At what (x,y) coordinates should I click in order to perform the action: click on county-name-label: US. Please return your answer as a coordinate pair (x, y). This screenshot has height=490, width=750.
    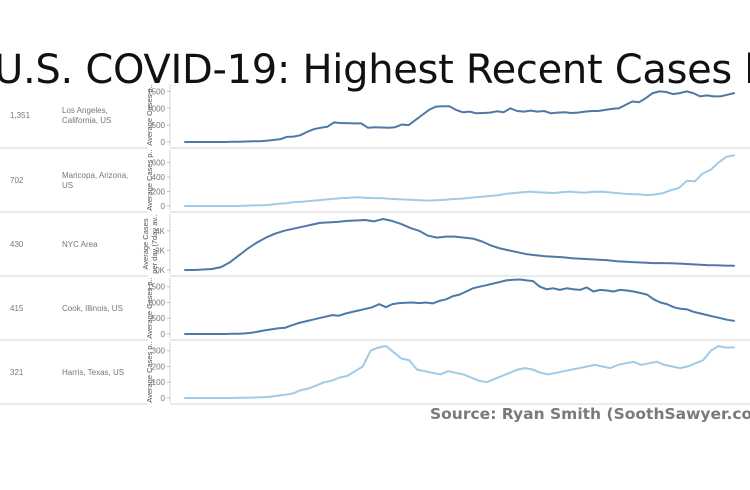
    Looking at the image, I should click on (67, 185).